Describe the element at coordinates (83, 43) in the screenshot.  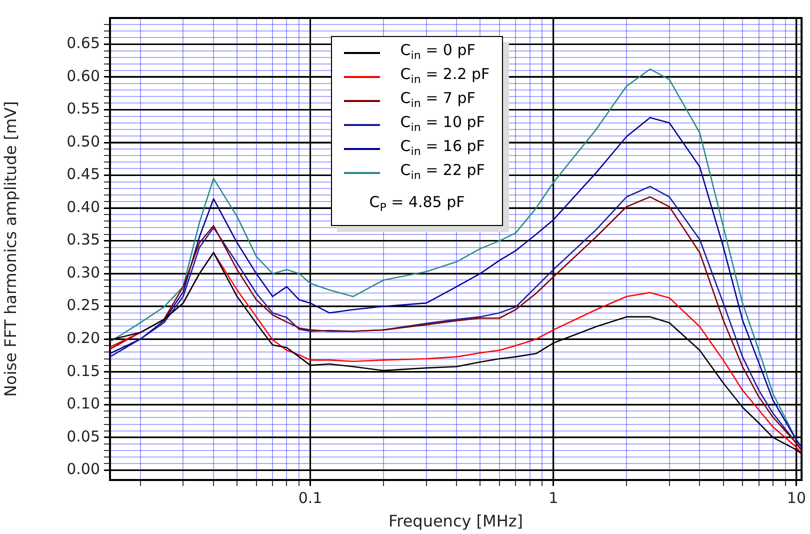
I see `y-tick-label: 0.65` at that location.